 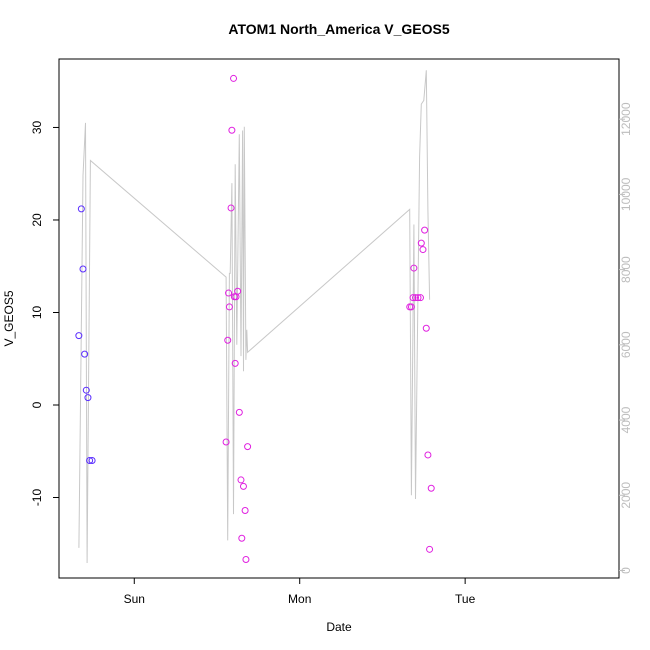 I want to click on y2-axis: 0 2000 4000 6000 8000 10000 12000, so click(x=626, y=338).